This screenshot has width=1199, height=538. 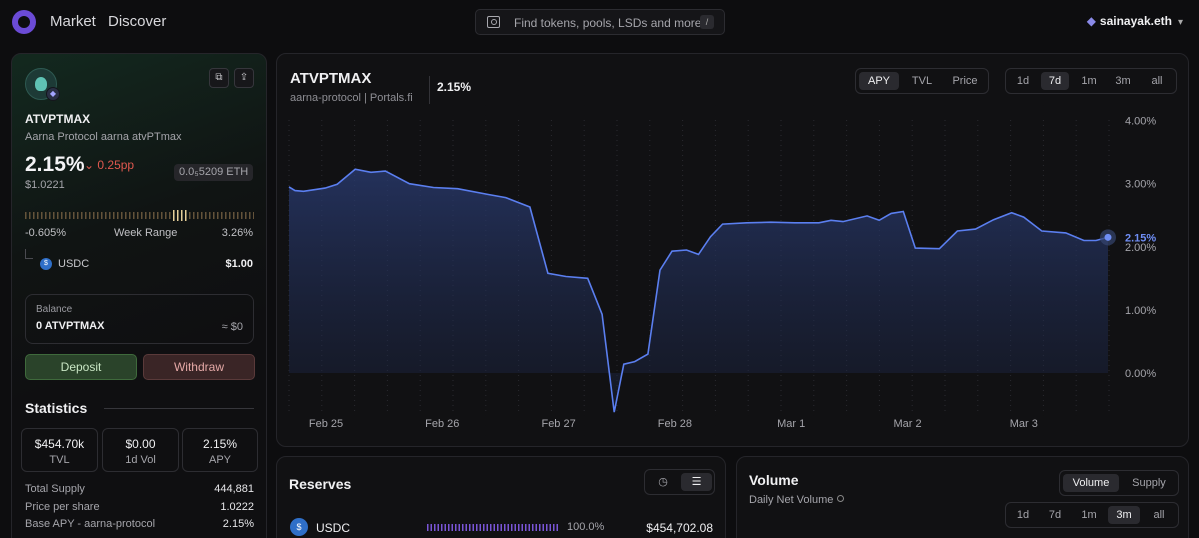 I want to click on stat-row-value: 1.0222, so click(x=237, y=507).